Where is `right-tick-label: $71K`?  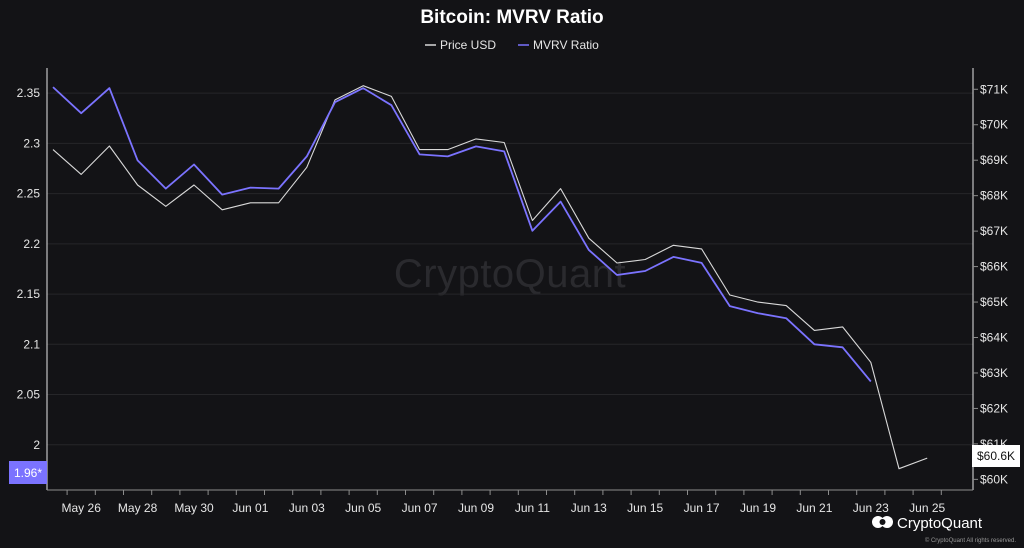
right-tick-label: $71K is located at coordinates (994, 89).